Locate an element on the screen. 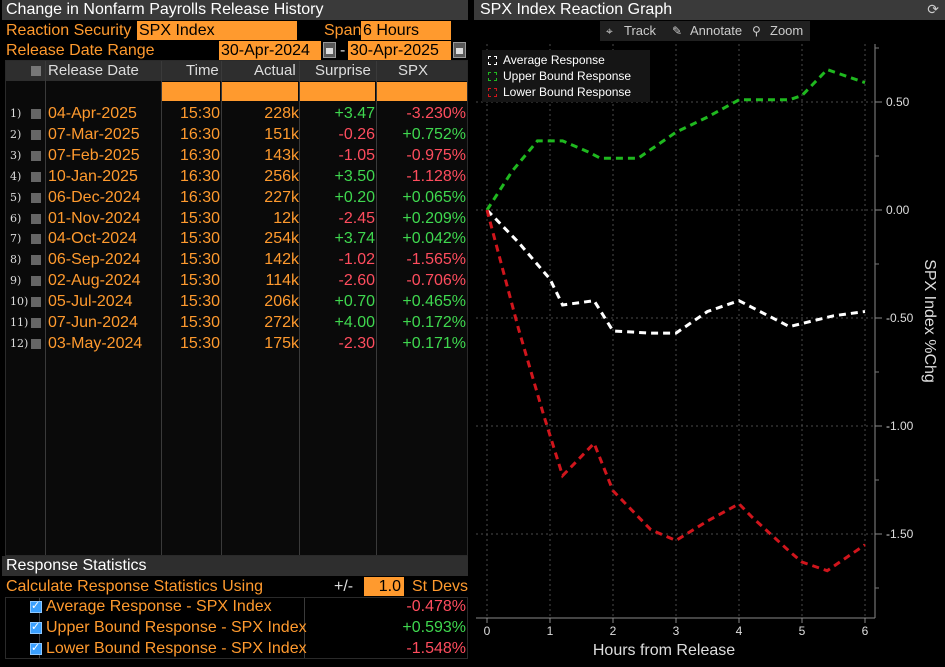  pencil-icon: ✎ is located at coordinates (677, 31).